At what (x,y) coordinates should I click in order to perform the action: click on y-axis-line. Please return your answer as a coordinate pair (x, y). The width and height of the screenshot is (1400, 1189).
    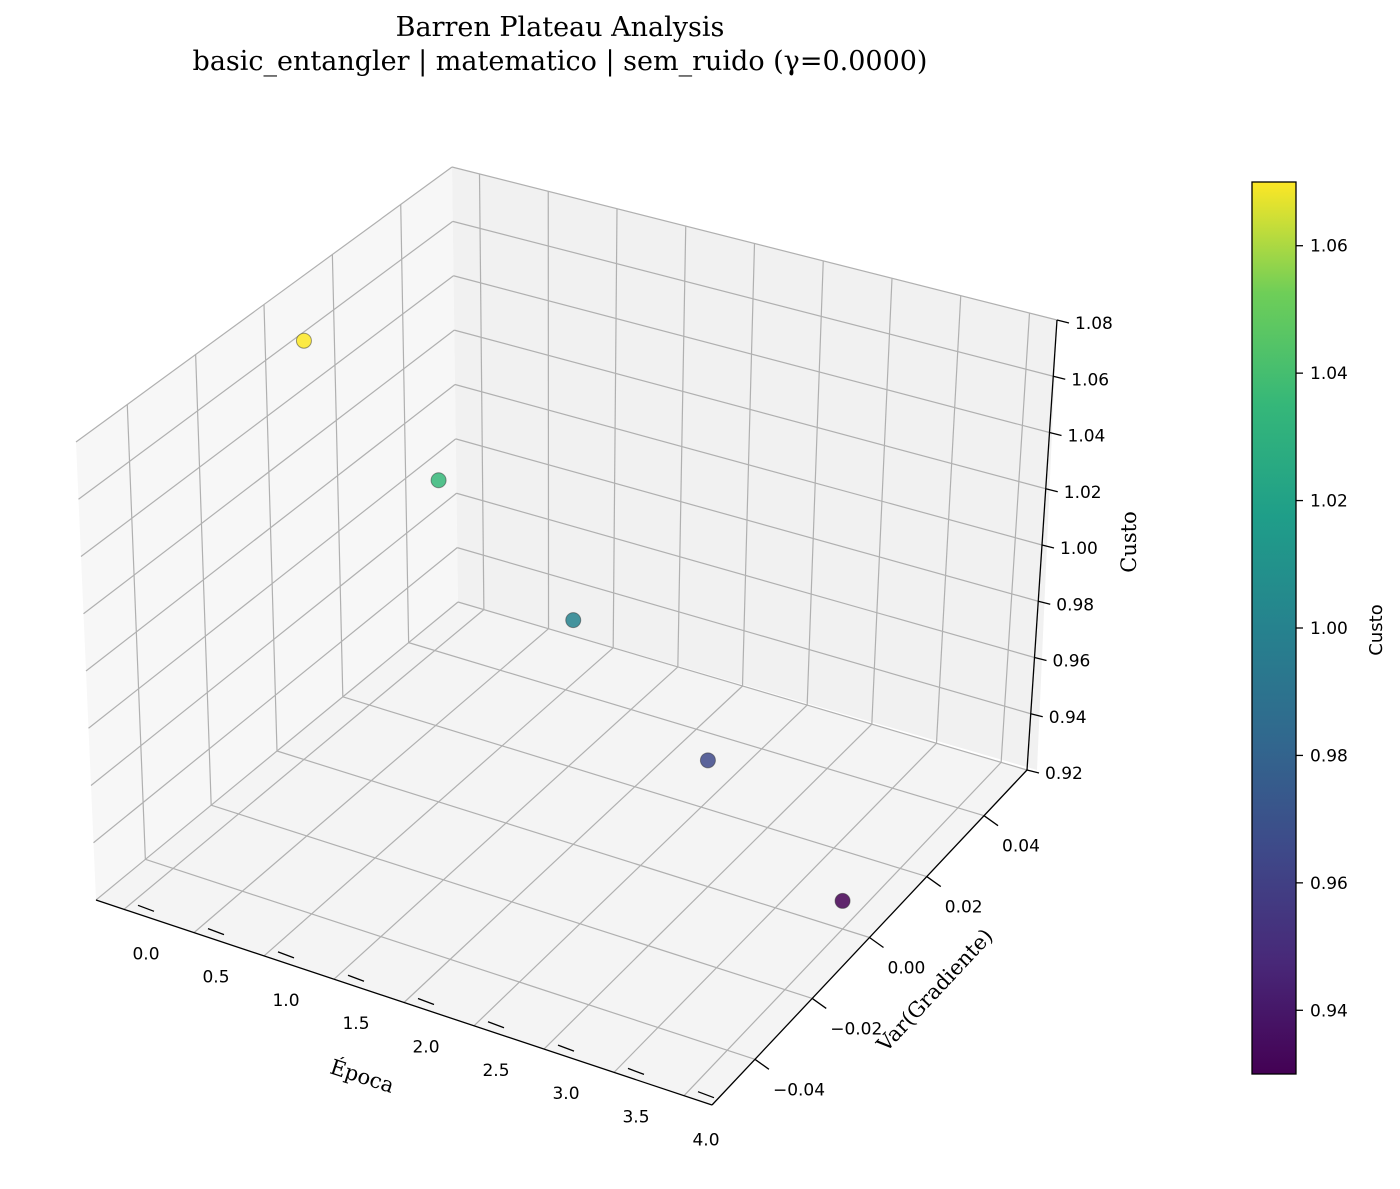
    Looking at the image, I should click on (869, 937).